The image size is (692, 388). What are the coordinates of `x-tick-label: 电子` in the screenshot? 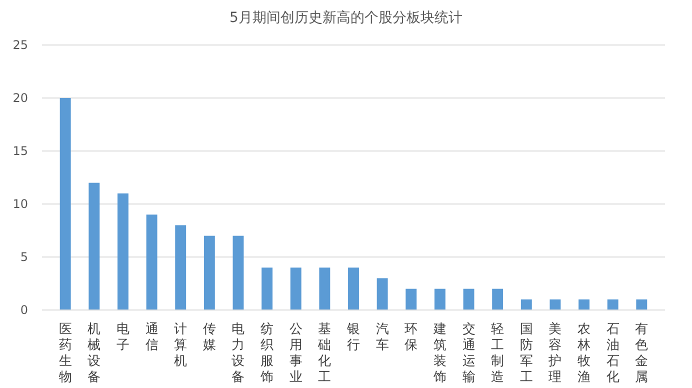 It's located at (123, 337).